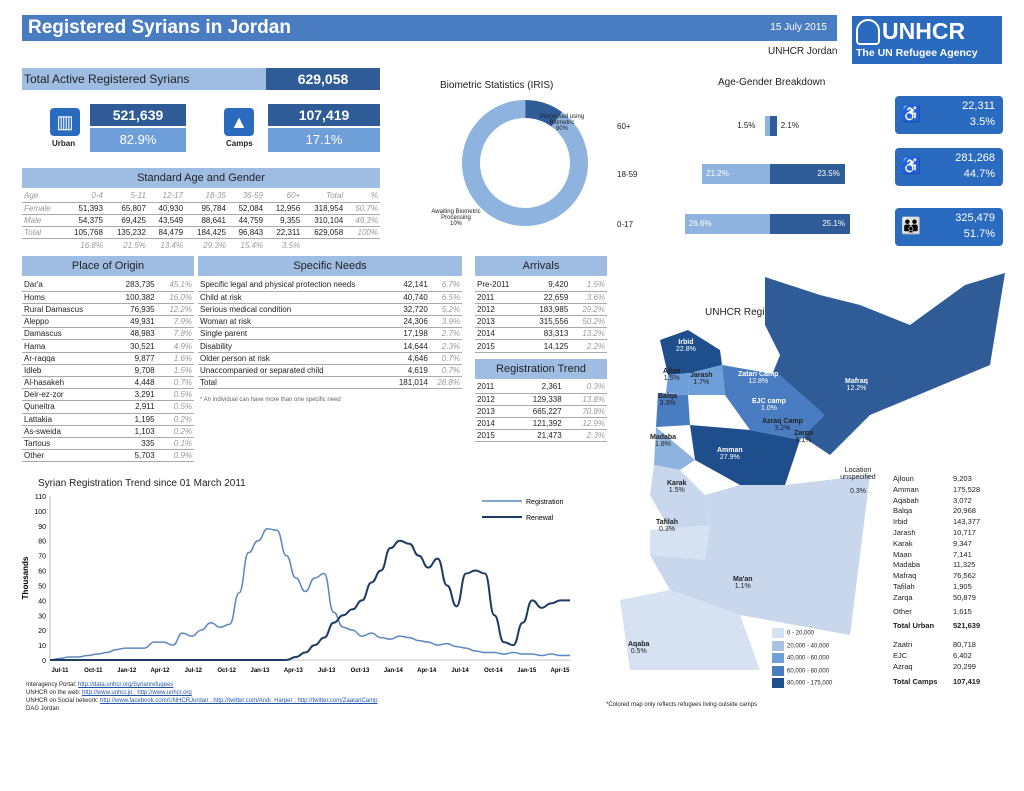  Describe the element at coordinates (42, 572) in the screenshot. I see `y-tick-label: 60` at that location.